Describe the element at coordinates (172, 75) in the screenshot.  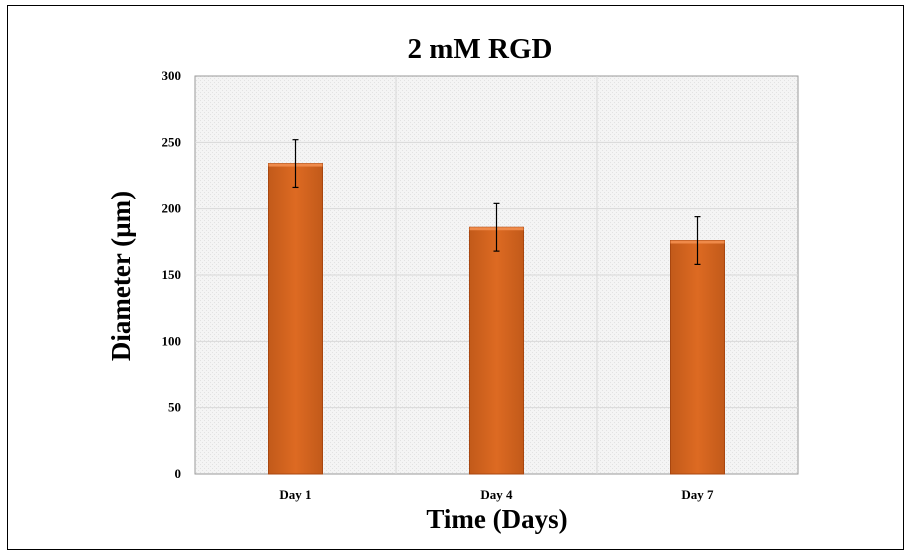
I see `y-tick-label: 300` at that location.